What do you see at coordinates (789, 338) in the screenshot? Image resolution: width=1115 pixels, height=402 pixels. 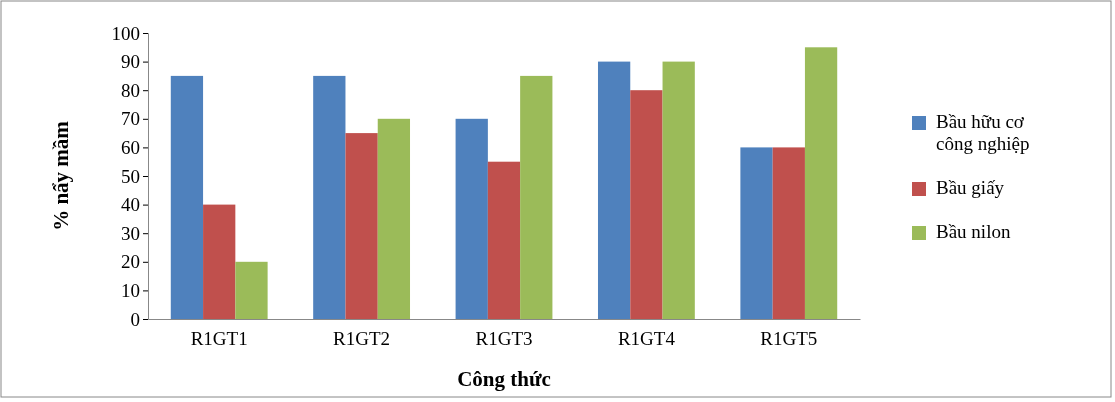 I see `x-tick-label: R1GT5` at bounding box center [789, 338].